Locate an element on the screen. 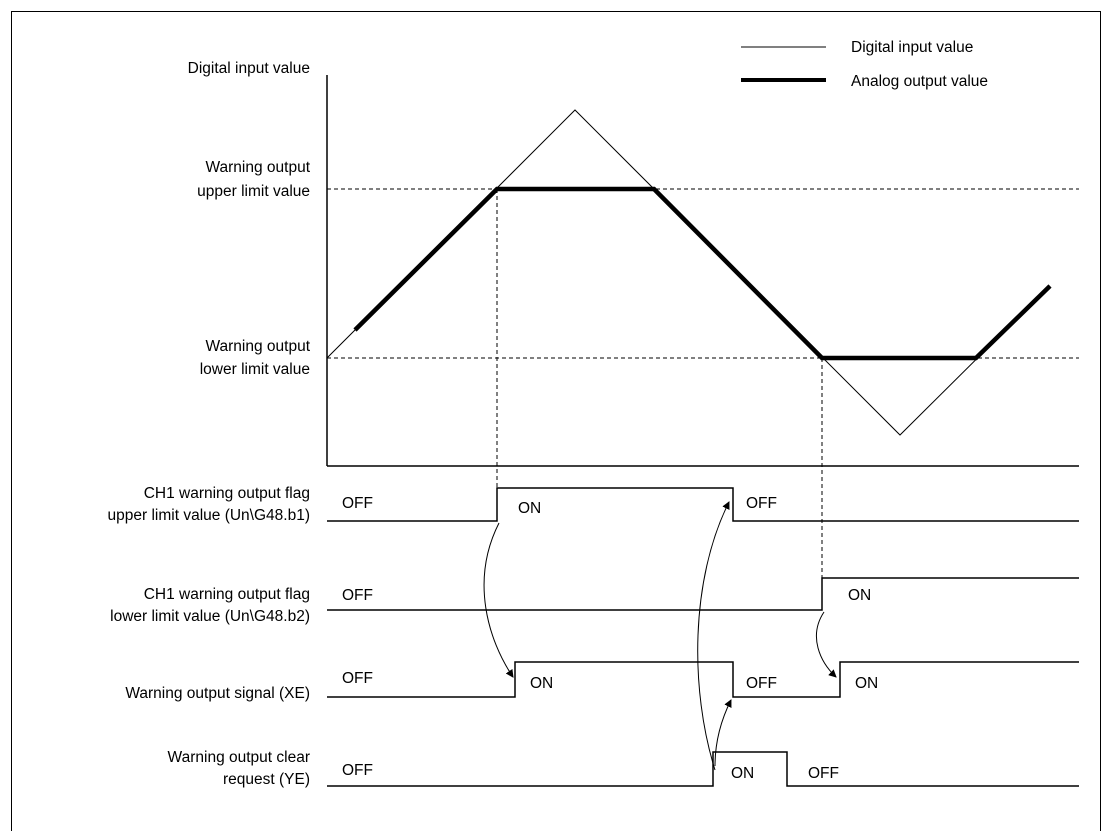 Image resolution: width=1103 pixels, height=831 pixels. output-signal-state-4: ON is located at coordinates (866, 683).